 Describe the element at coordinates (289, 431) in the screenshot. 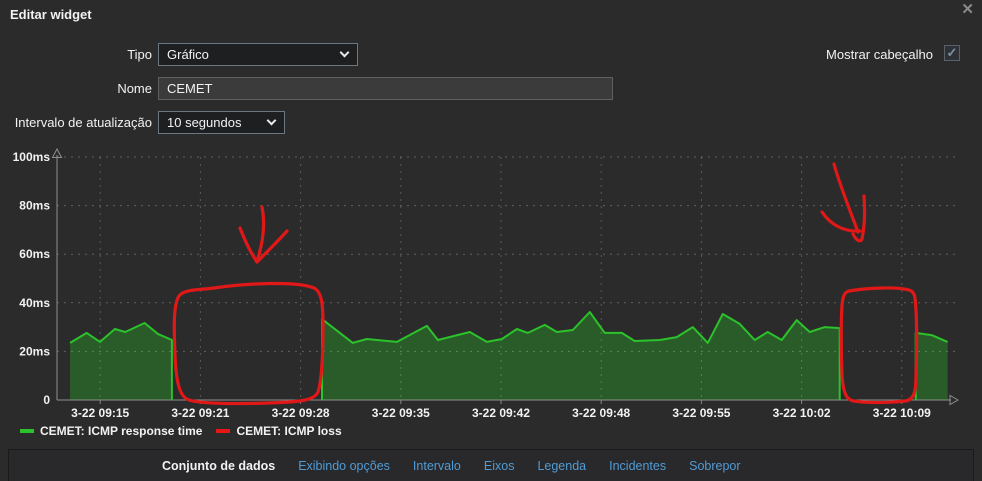

I see `legend-label: CEMET: ICMP loss` at that location.